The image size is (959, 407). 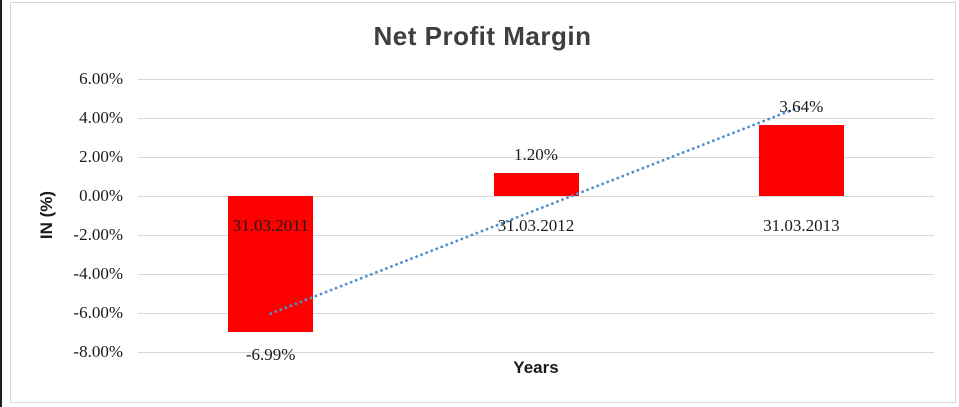 What do you see at coordinates (98, 351) in the screenshot?
I see `y-tick-label: -8.00%` at bounding box center [98, 351].